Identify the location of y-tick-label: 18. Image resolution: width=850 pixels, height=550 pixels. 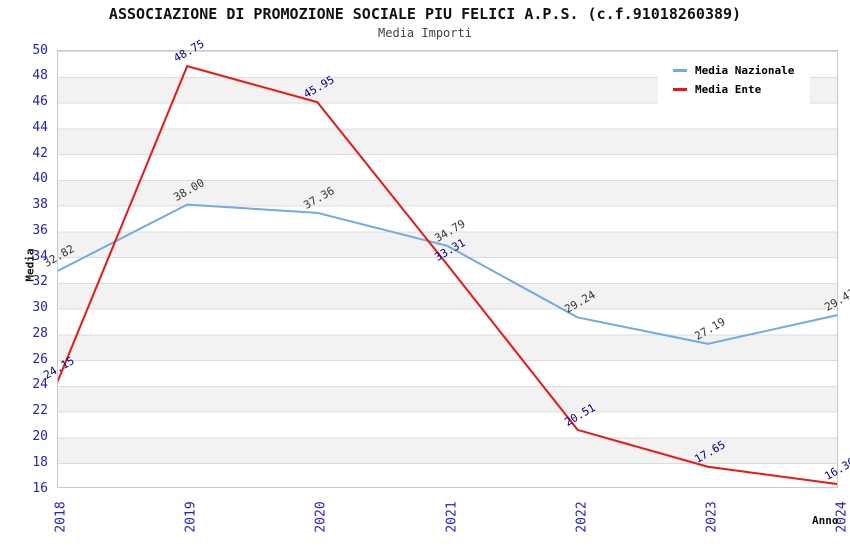
(40, 462).